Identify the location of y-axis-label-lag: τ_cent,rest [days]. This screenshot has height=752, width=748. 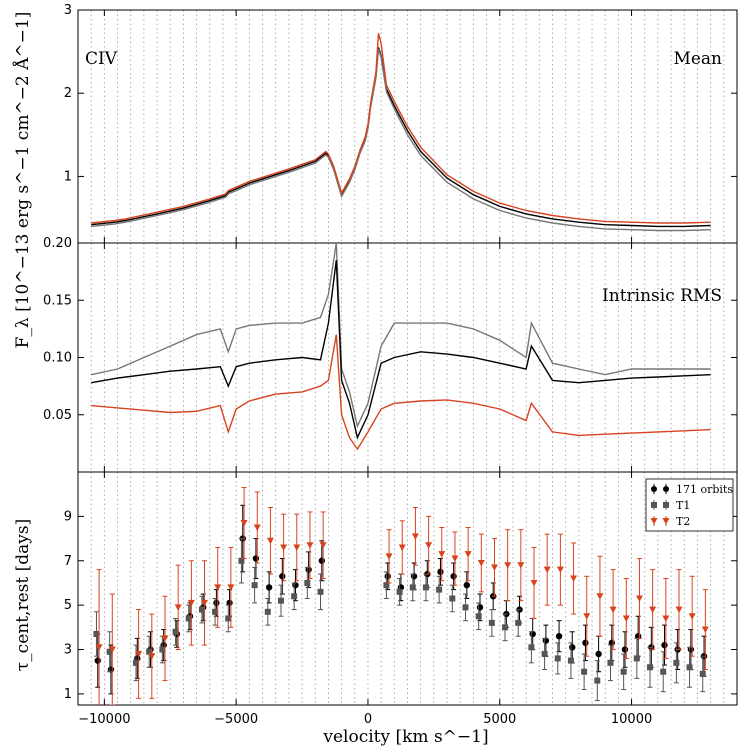
(23, 595).